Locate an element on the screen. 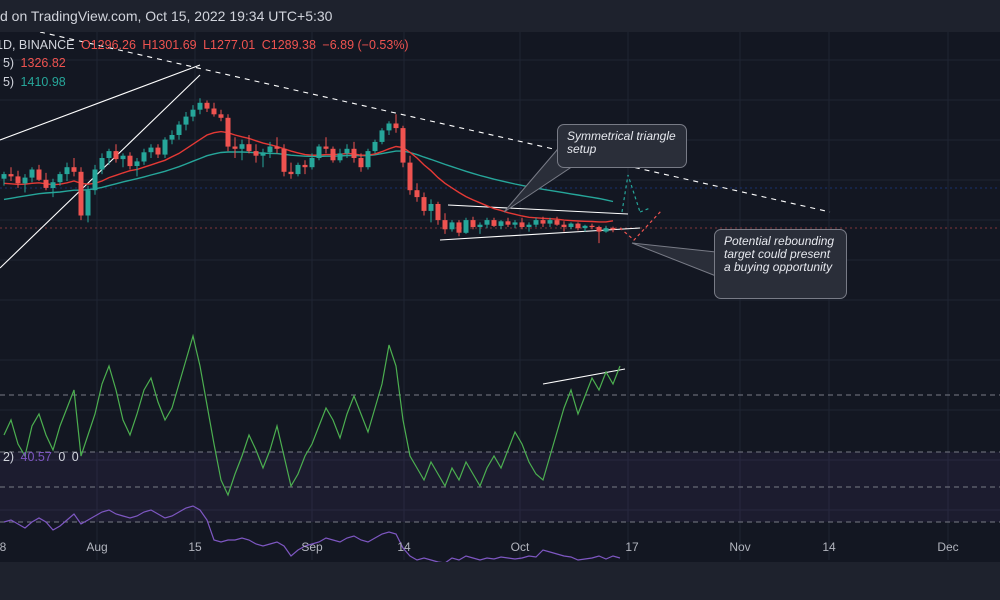  x-axis-labels: 8 Aug 15 Sep 14 Oct 17 Nov 14 Dec is located at coordinates (479, 547).